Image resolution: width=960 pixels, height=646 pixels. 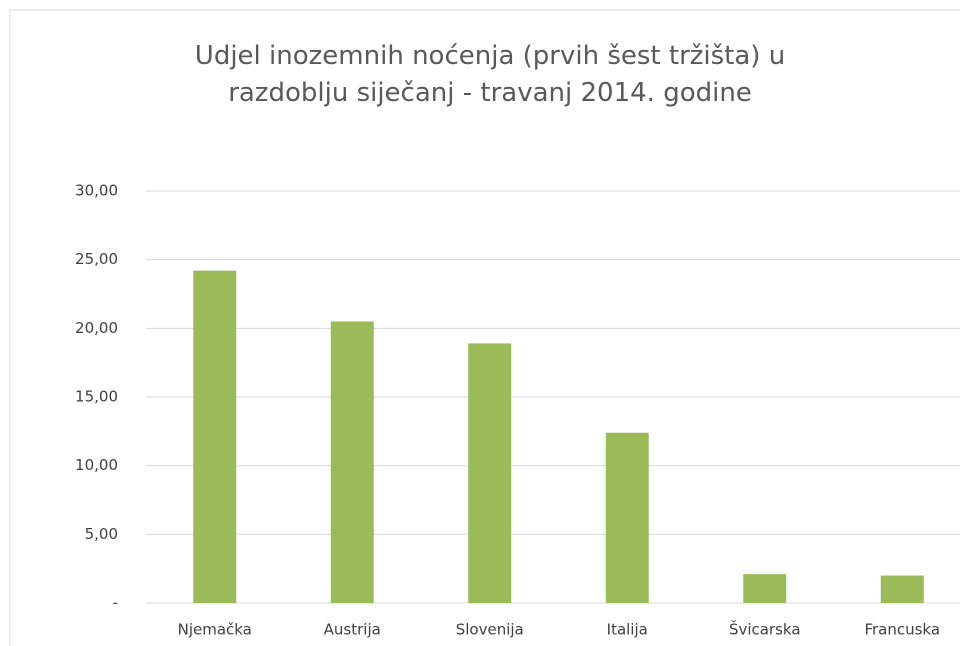 I want to click on y-tick-label: 20,00, so click(x=96, y=328).